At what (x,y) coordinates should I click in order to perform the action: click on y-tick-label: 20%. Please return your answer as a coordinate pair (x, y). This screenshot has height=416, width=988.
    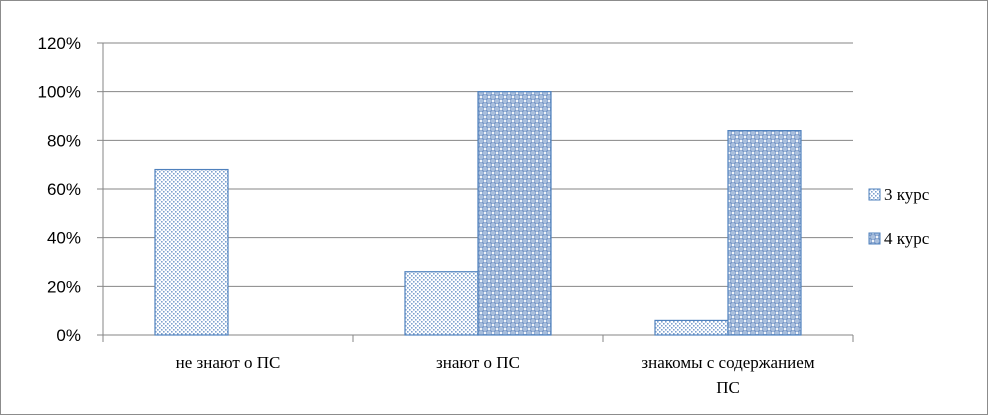
    Looking at the image, I should click on (64, 286).